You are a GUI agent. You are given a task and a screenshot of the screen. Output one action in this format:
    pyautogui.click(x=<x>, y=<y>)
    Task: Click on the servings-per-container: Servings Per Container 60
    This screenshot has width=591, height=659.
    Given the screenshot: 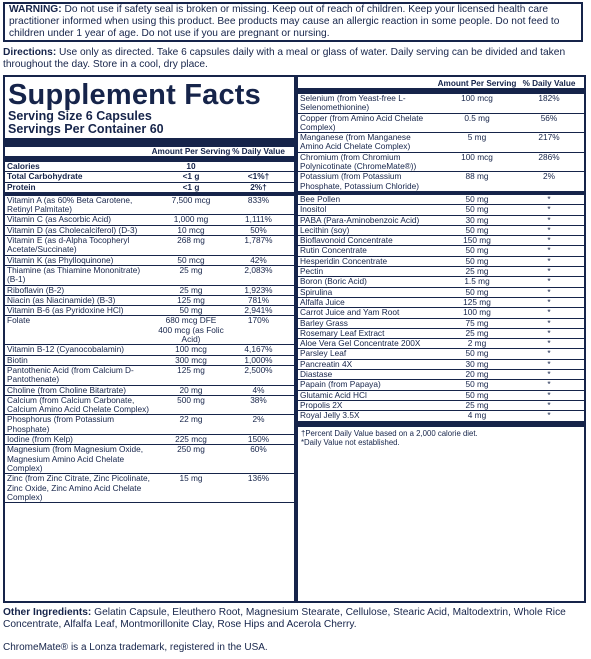 What is the action you would take?
    pyautogui.click(x=86, y=129)
    